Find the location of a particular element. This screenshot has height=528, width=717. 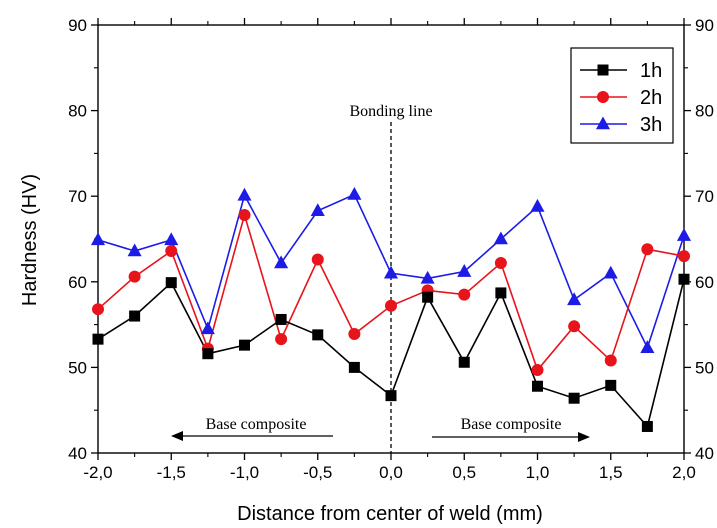

x-tick-label: 1,5 is located at coordinates (611, 472).